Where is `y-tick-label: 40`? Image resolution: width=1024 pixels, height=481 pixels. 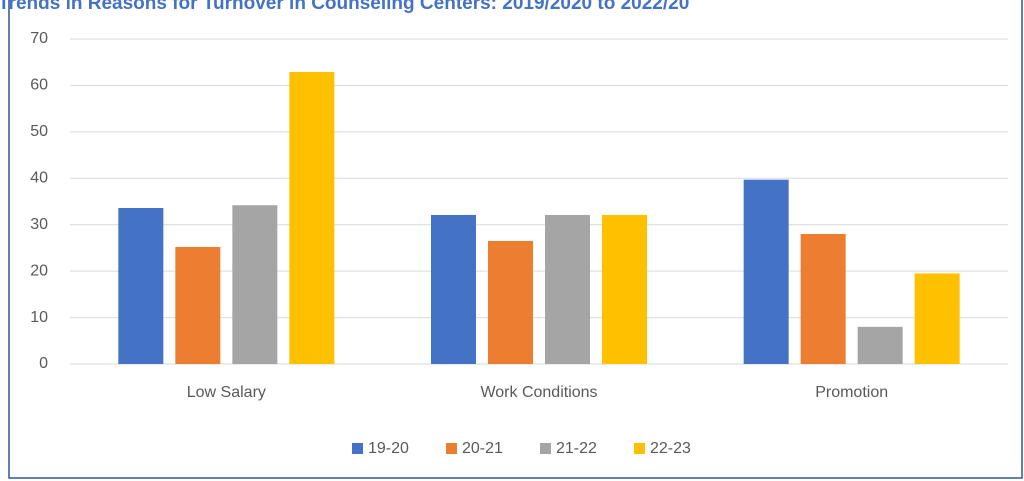 y-tick-label: 40 is located at coordinates (39, 178).